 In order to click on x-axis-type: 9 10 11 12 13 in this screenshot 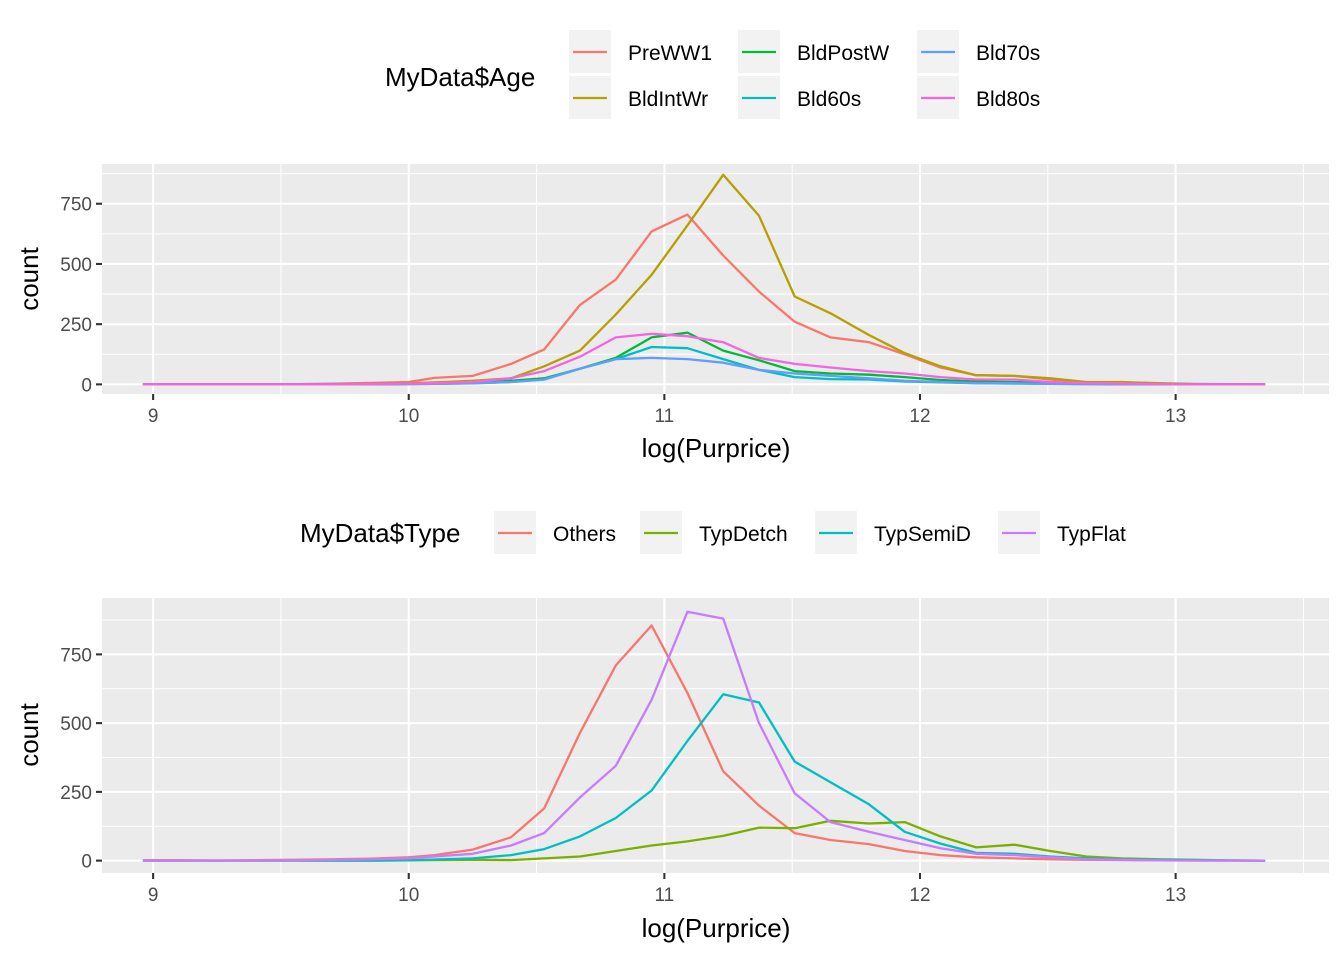, I will do `click(667, 889)`.